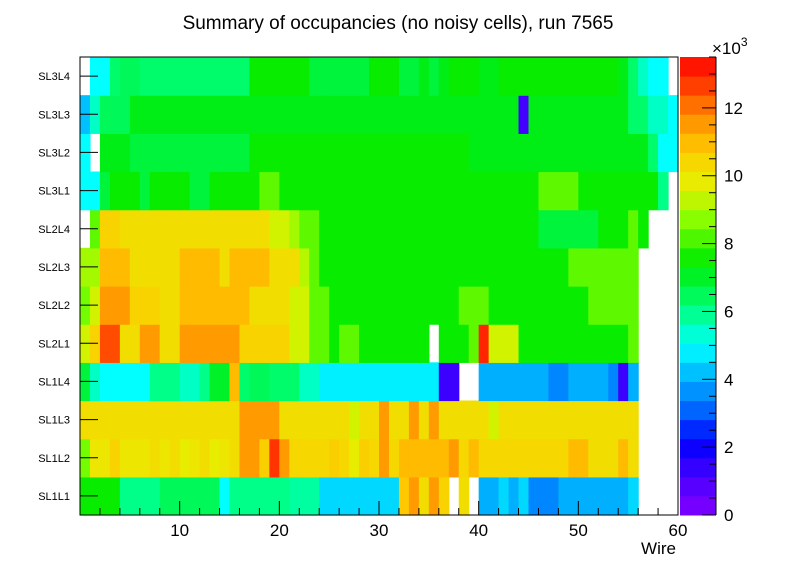  What do you see at coordinates (728, 515) in the screenshot?
I see `z-tick-label: 0` at bounding box center [728, 515].